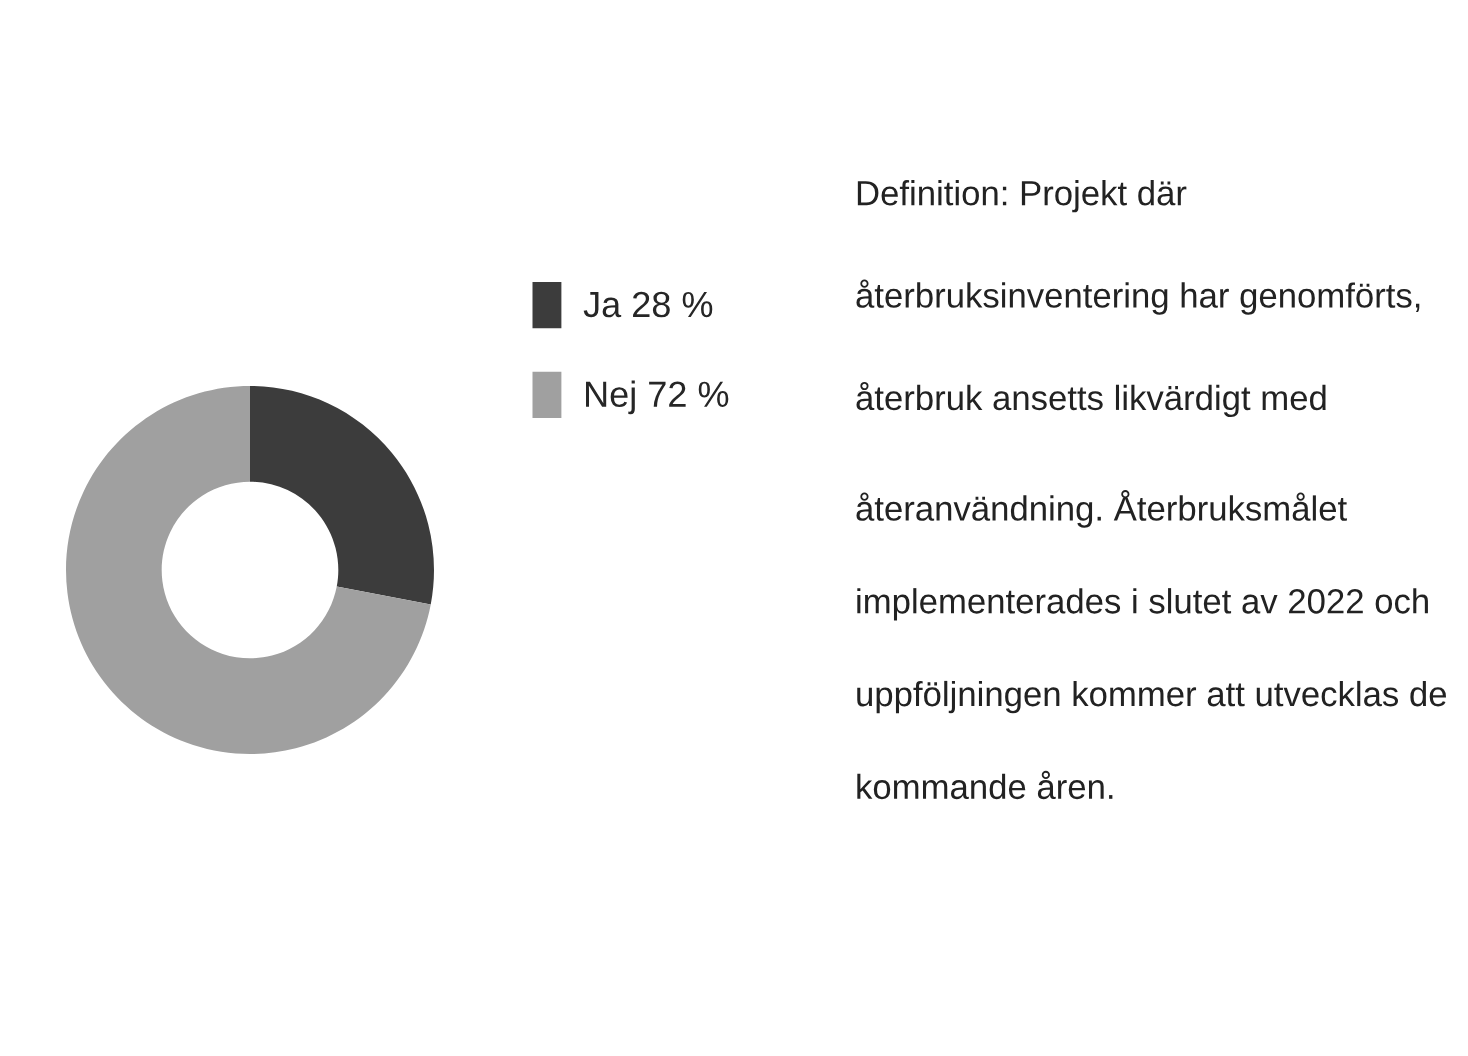  What do you see at coordinates (648, 304) in the screenshot?
I see `legend-label: Ja 28 %` at bounding box center [648, 304].